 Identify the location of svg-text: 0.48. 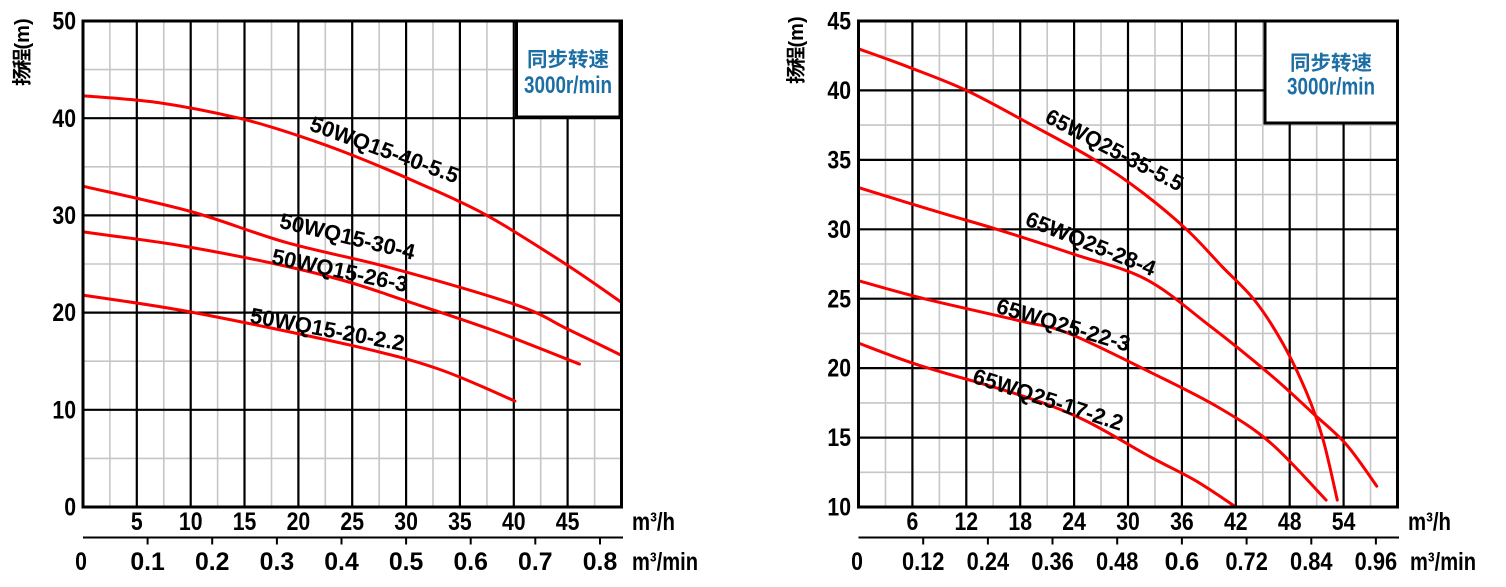
(1117, 562).